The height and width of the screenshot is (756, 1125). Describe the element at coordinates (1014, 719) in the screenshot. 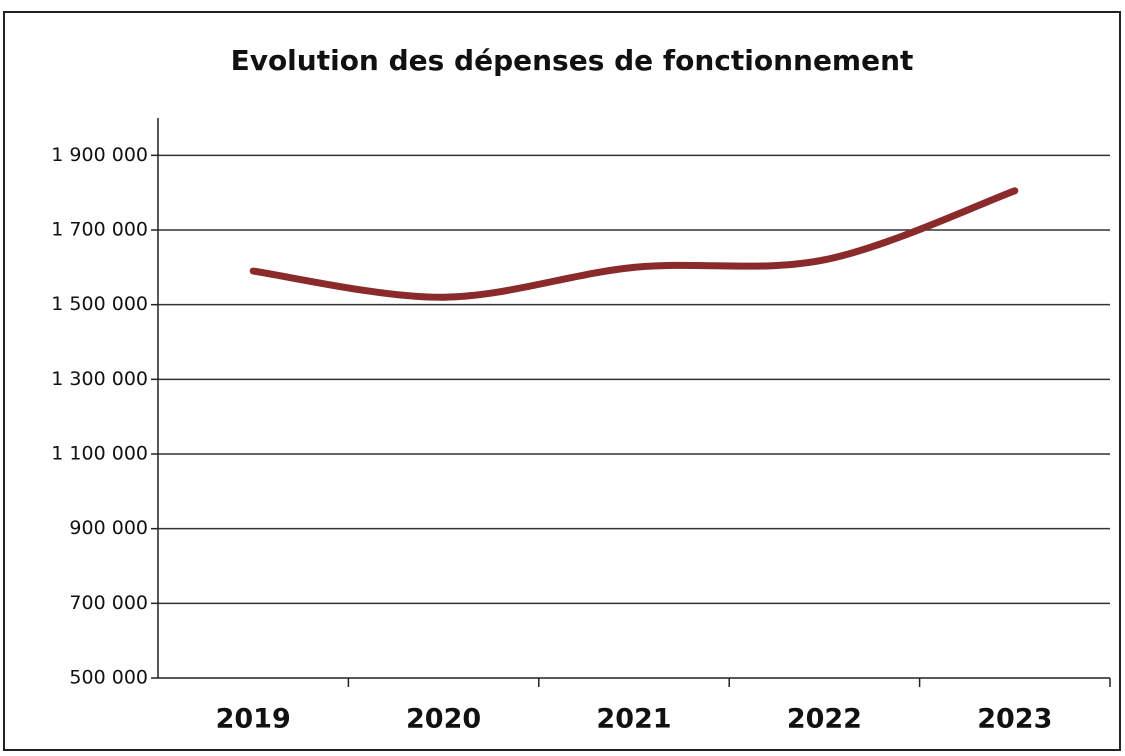

I see `x-tick-label: 2023` at that location.